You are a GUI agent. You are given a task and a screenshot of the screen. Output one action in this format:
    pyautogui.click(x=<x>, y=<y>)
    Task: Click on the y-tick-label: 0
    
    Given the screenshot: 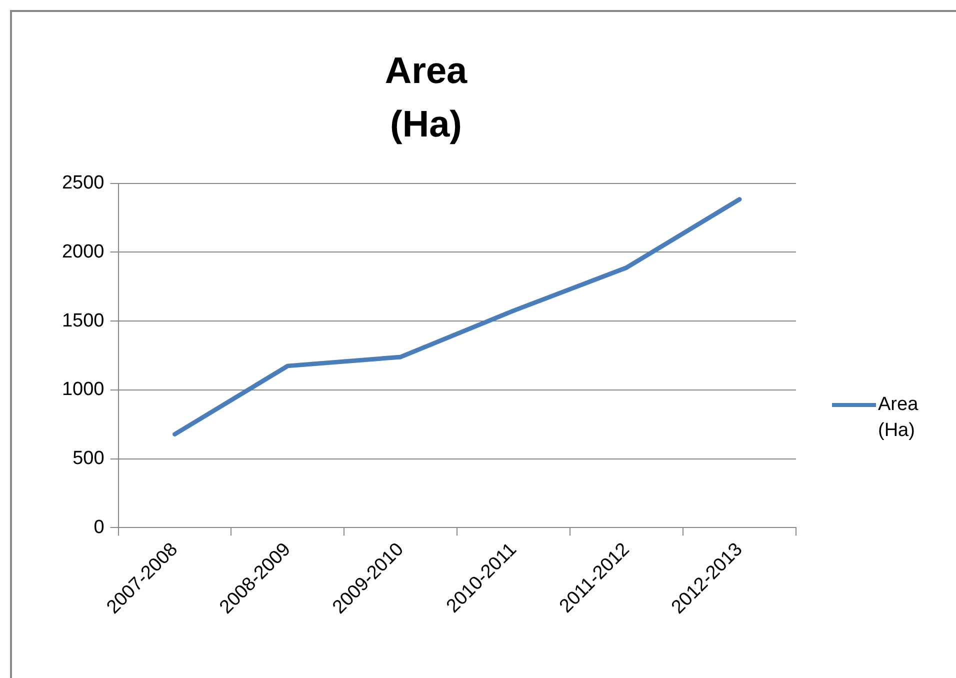 What is the action you would take?
    pyautogui.click(x=99, y=527)
    